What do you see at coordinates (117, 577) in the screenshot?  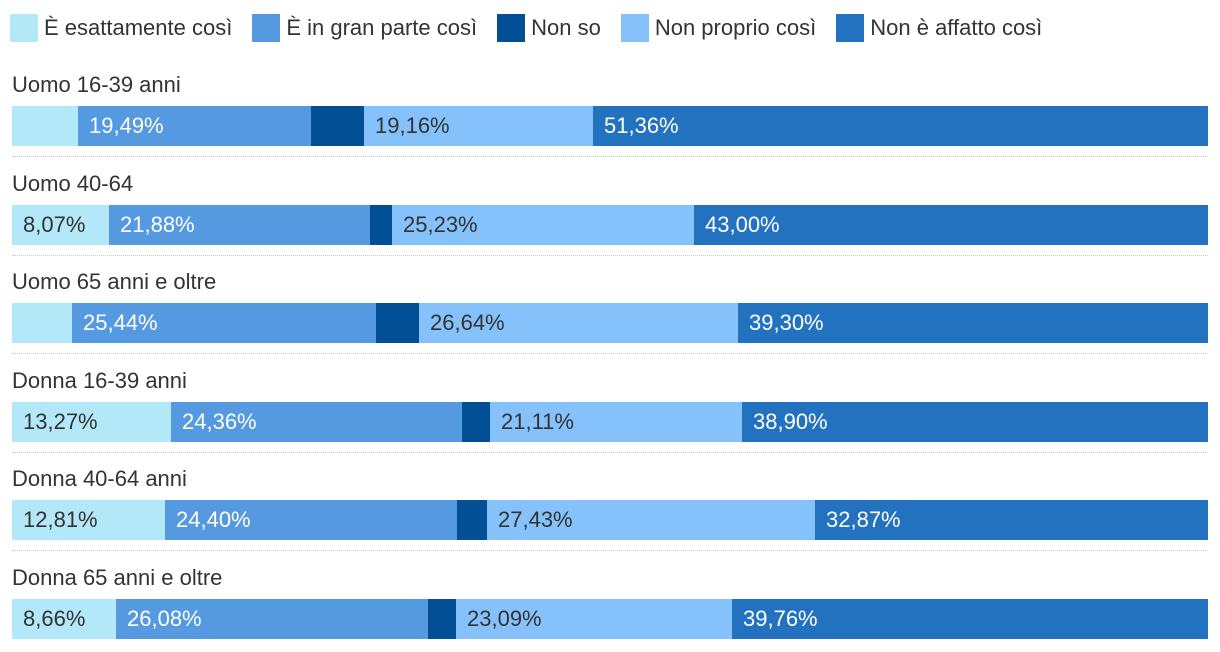 I see `category-label: Donna 65 anni e oltre` at bounding box center [117, 577].